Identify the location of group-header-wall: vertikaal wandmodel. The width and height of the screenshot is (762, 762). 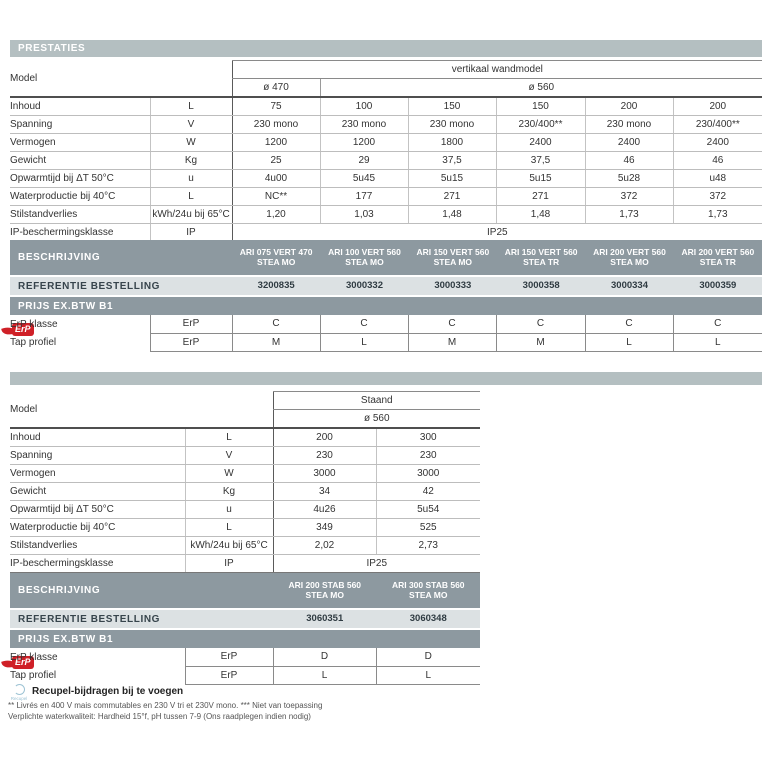
(496, 69).